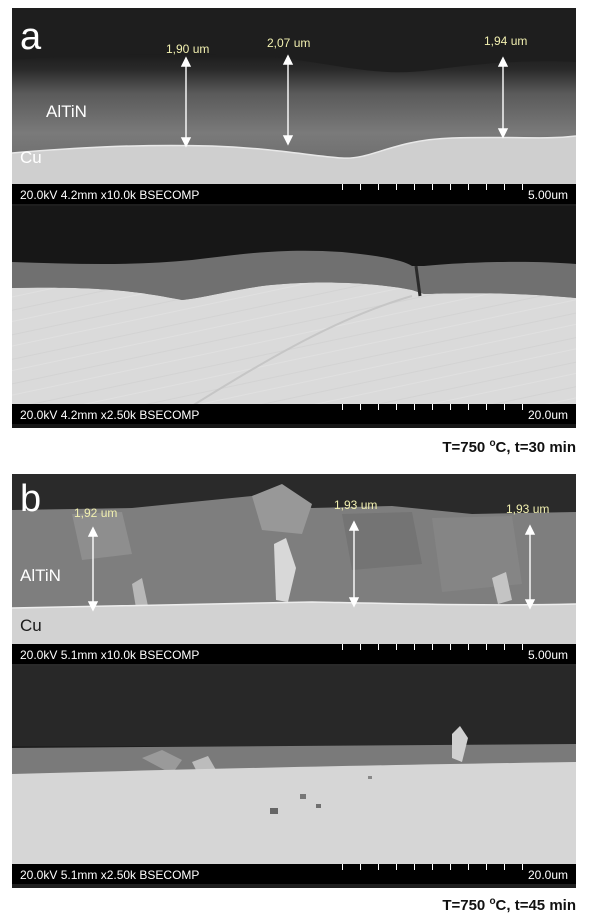  I want to click on sem-info-bar: 20.0kV 4.2mm x2.50k BSECOMP 20.0um, so click(294, 414).